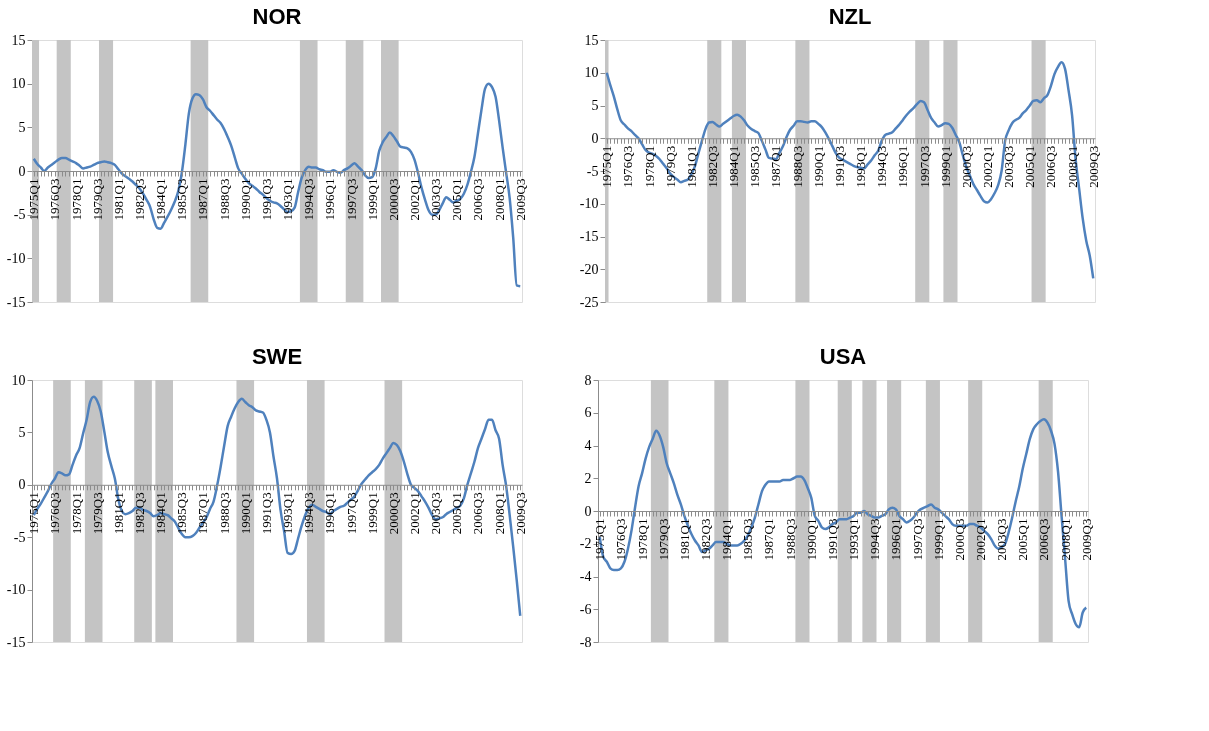 This screenshot has height=731, width=1209. What do you see at coordinates (277, 356) in the screenshot?
I see `chart-title: SWE` at bounding box center [277, 356].